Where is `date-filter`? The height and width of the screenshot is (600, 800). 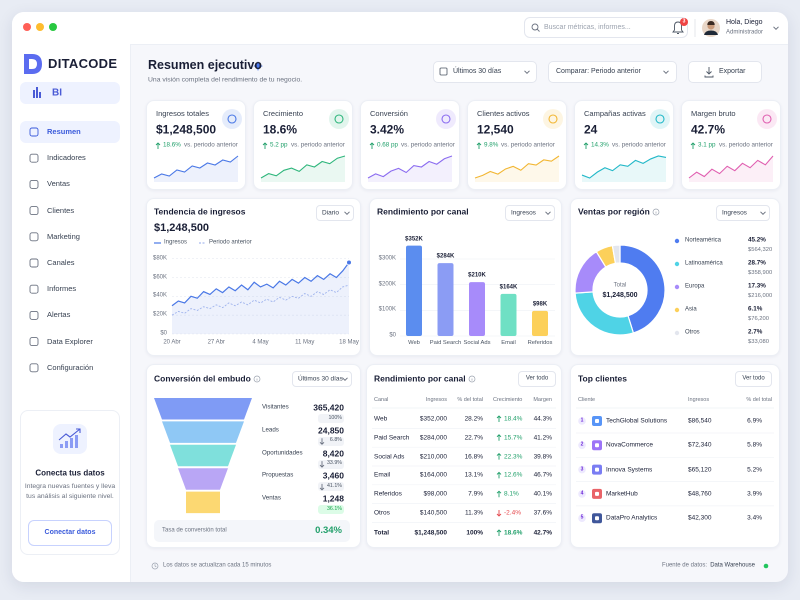 date-filter is located at coordinates (485, 72).